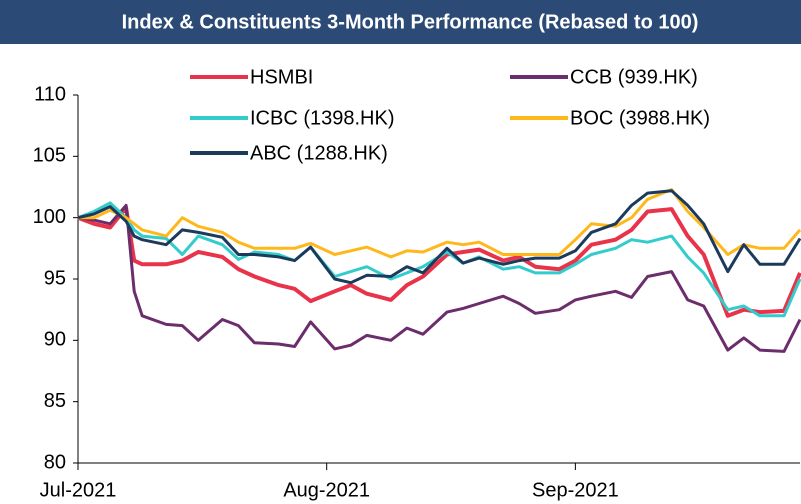 This screenshot has height=504, width=801. Describe the element at coordinates (49, 217) in the screenshot. I see `y-tick-label: 100` at that location.